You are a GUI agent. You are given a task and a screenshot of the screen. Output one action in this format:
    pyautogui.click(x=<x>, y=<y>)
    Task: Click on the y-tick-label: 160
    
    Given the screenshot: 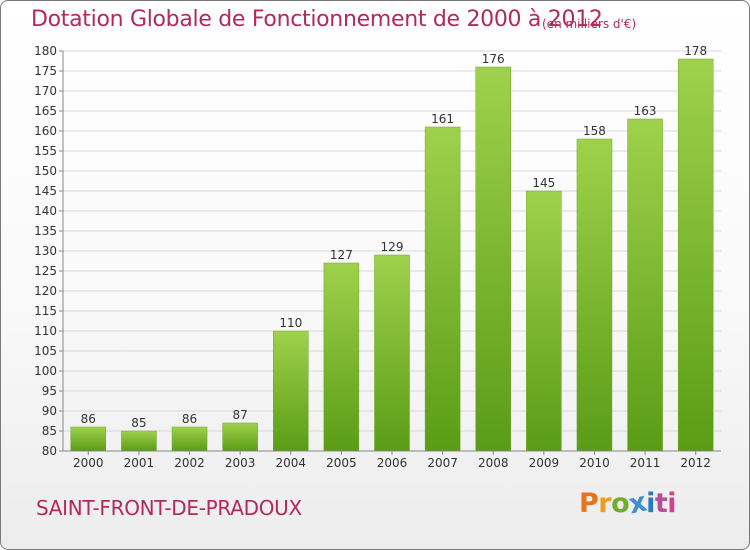 What is the action you would take?
    pyautogui.click(x=45, y=131)
    